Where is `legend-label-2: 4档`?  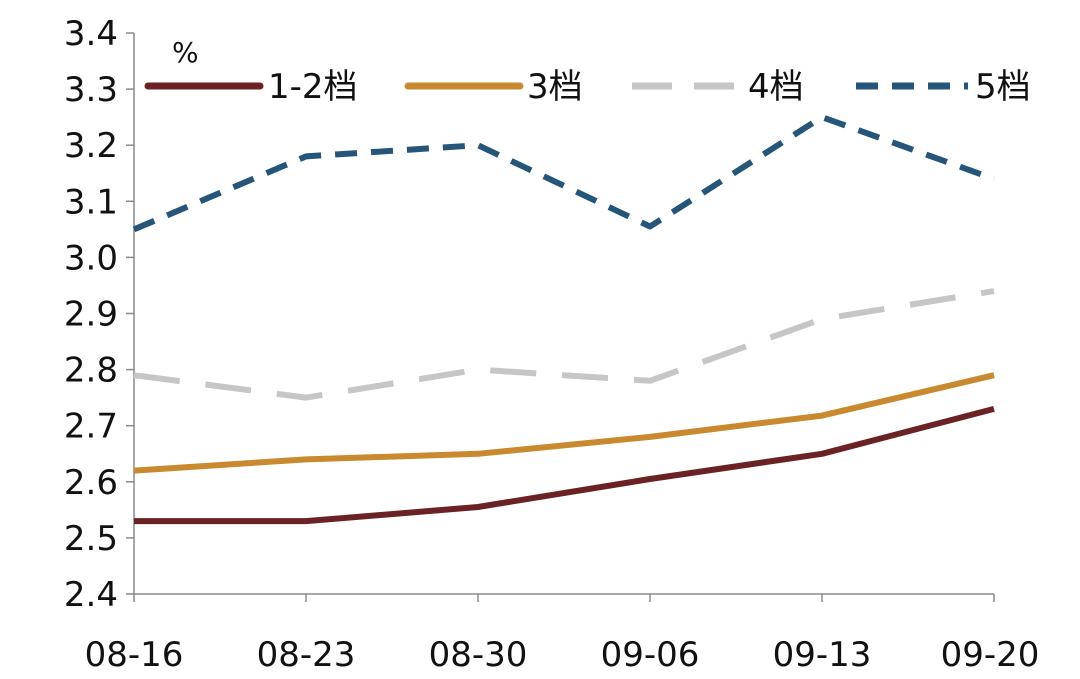 legend-label-2: 4档 is located at coordinates (776, 87).